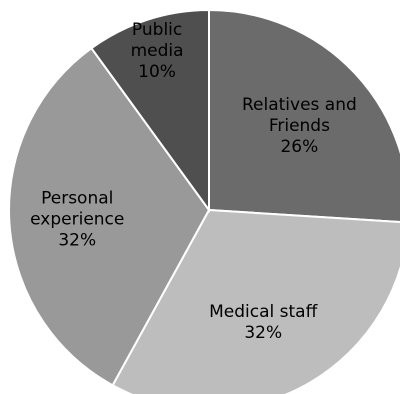  I want to click on pie-slice-category-text: experience, so click(77, 219).